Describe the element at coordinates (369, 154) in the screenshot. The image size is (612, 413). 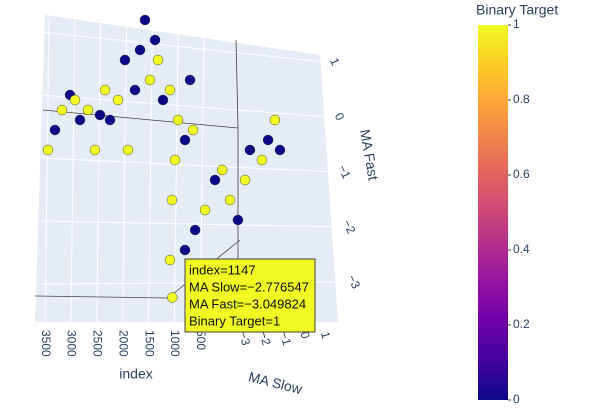
I see `z-axis-title: MA Fast` at that location.